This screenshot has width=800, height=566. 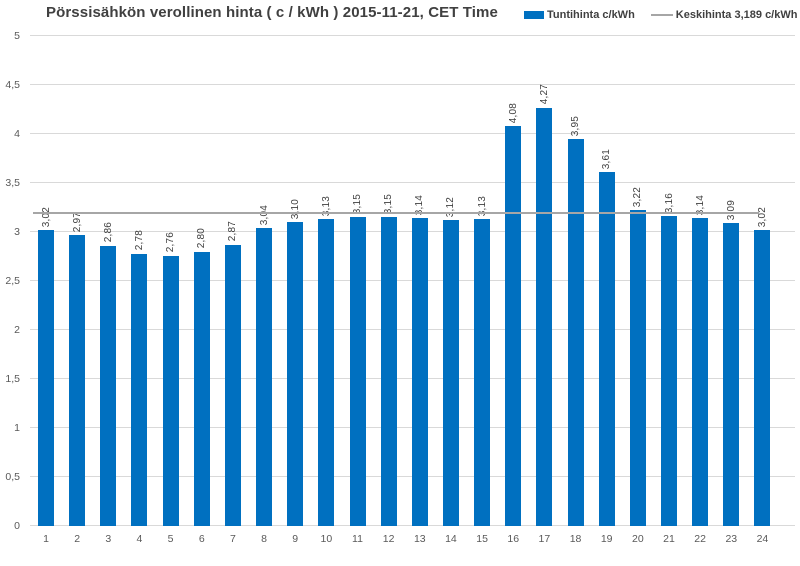 What do you see at coordinates (77, 539) in the screenshot?
I see `x-axis-label: 2` at bounding box center [77, 539].